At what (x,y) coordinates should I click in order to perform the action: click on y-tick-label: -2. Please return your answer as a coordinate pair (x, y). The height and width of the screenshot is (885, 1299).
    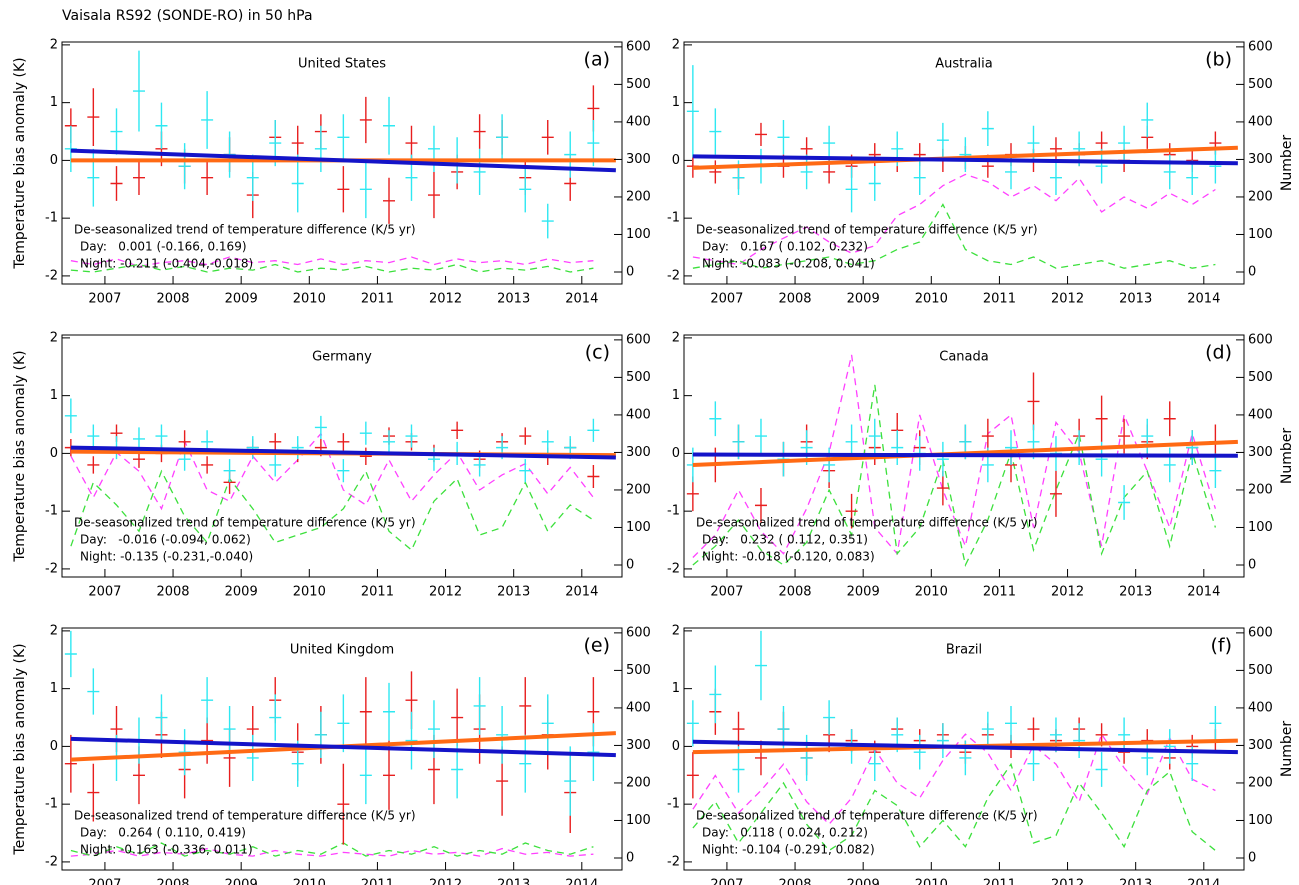
    Looking at the image, I should click on (673, 275).